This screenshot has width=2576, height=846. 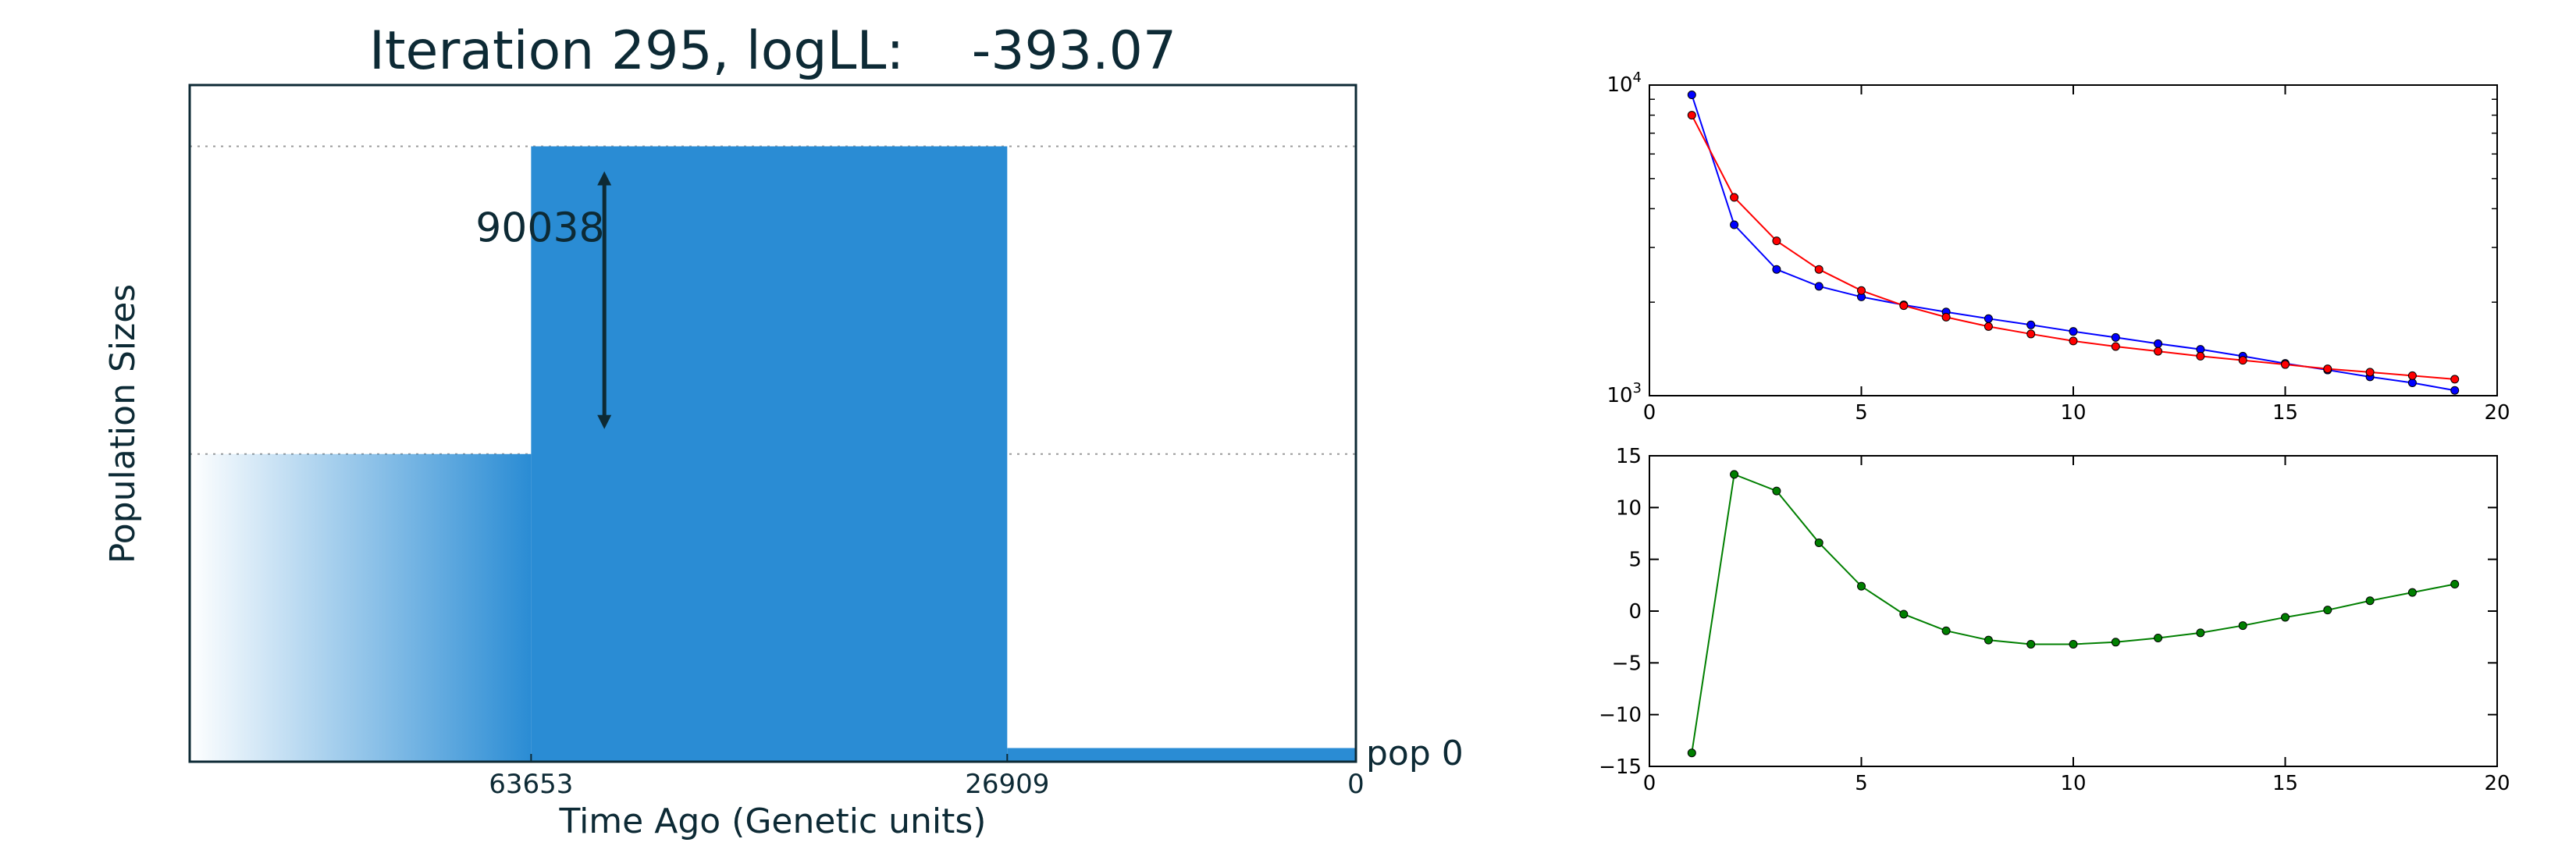 I want to click on chart-title: Iteration 295, logLL: -393.07, so click(x=772, y=51).